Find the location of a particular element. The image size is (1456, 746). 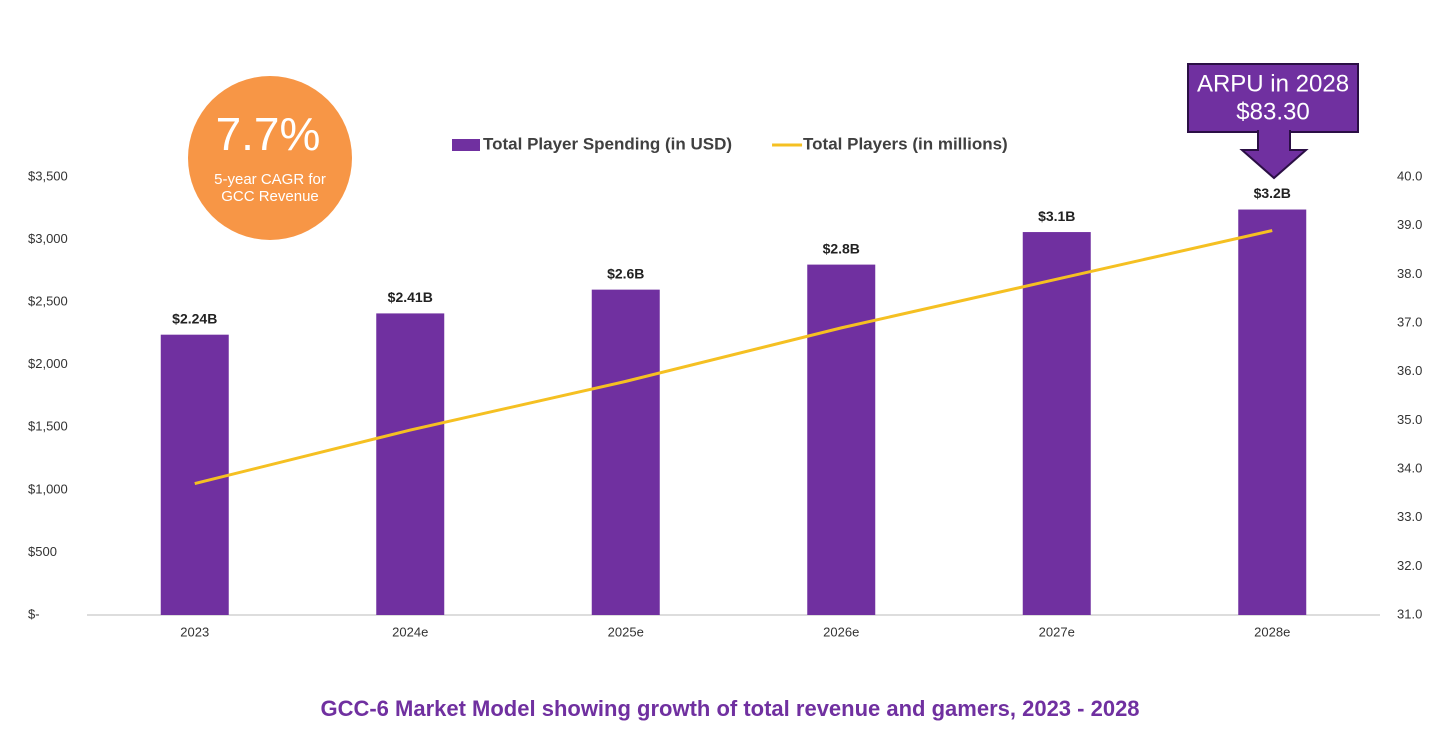

data-label: $3.1B is located at coordinates (1056, 216).